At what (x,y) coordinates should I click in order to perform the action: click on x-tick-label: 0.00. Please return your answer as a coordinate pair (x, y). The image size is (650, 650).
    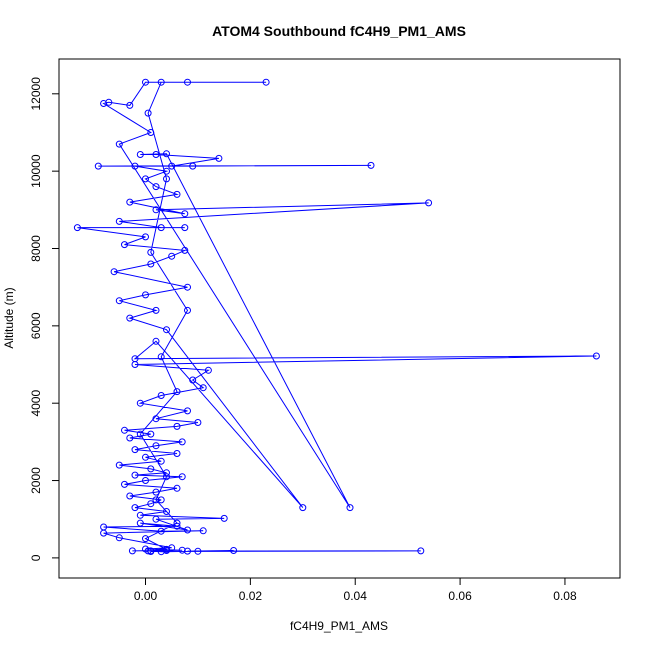
    Looking at the image, I should click on (146, 596).